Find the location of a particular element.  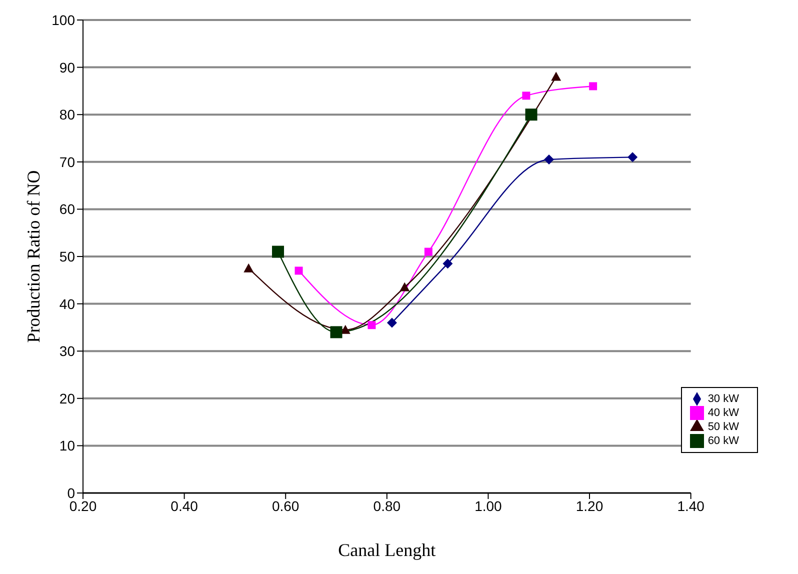

y-tick-label: 90 is located at coordinates (67, 67).